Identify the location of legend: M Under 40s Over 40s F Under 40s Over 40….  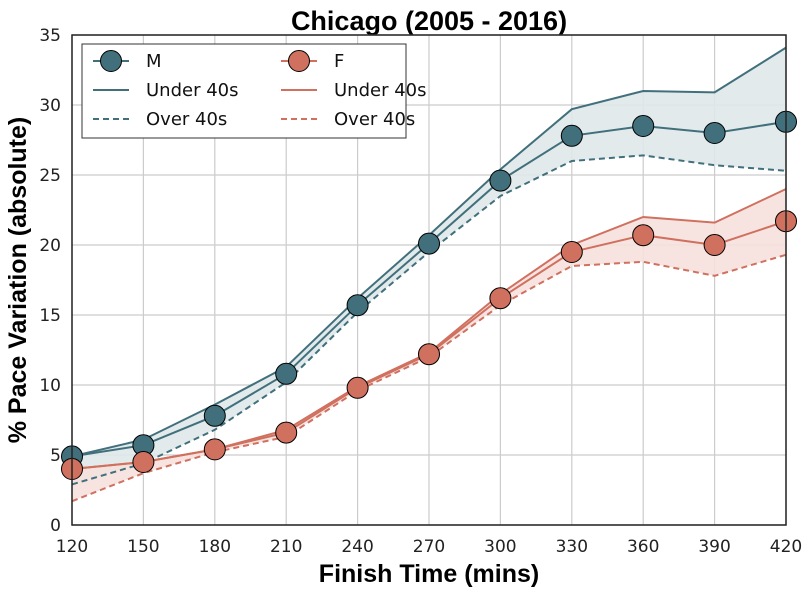
(254, 91).